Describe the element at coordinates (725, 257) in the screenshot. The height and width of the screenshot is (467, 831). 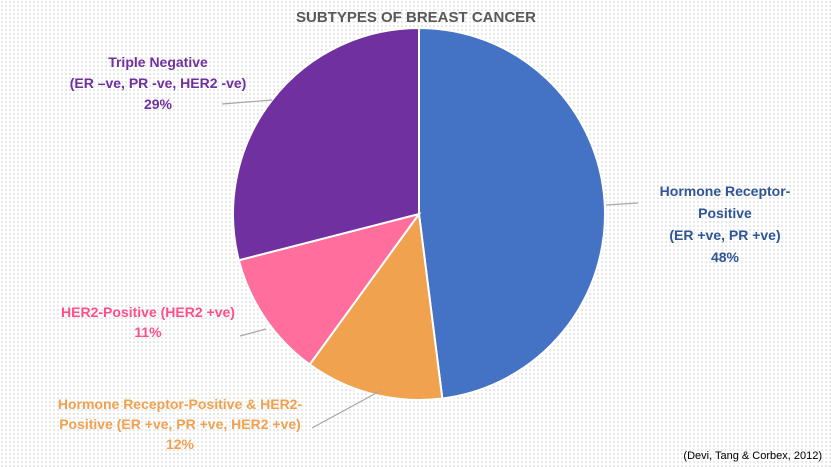
I see `slice-value-label: 48%` at that location.